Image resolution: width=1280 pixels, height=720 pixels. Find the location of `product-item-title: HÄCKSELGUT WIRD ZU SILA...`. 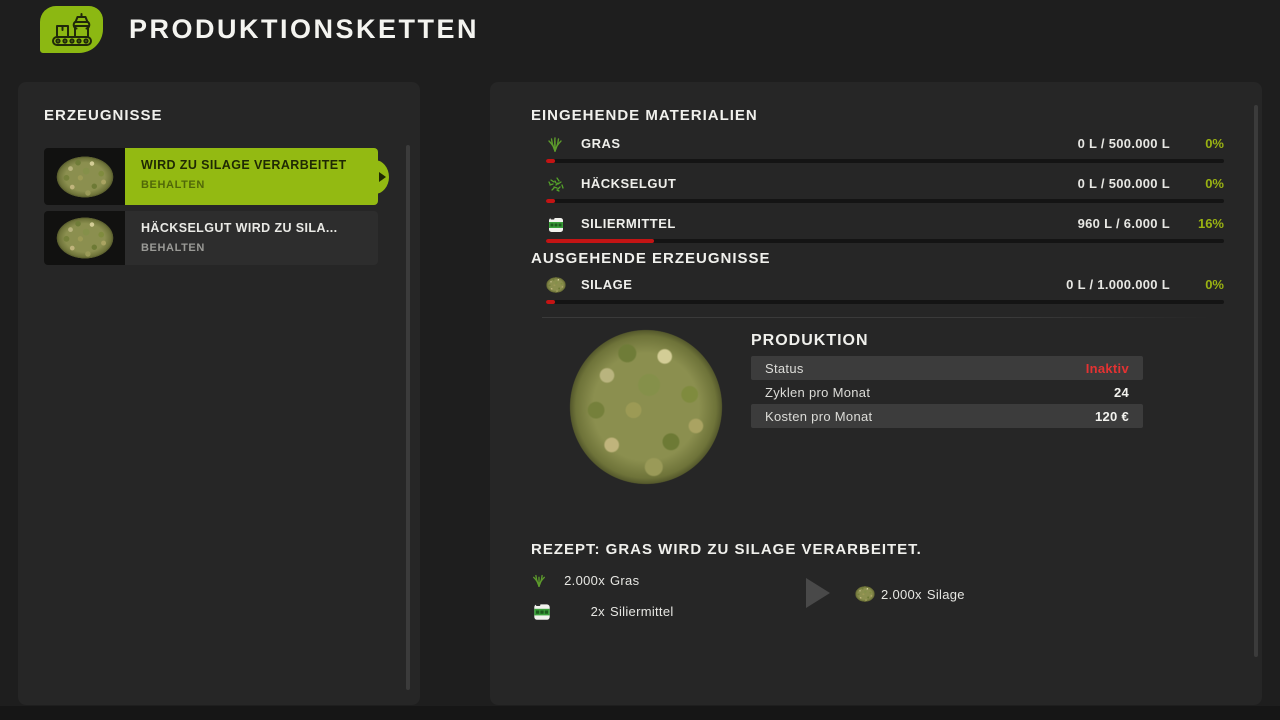

product-item-title: HÄCKSELGUT WIRD ZU SILA... is located at coordinates (239, 228).